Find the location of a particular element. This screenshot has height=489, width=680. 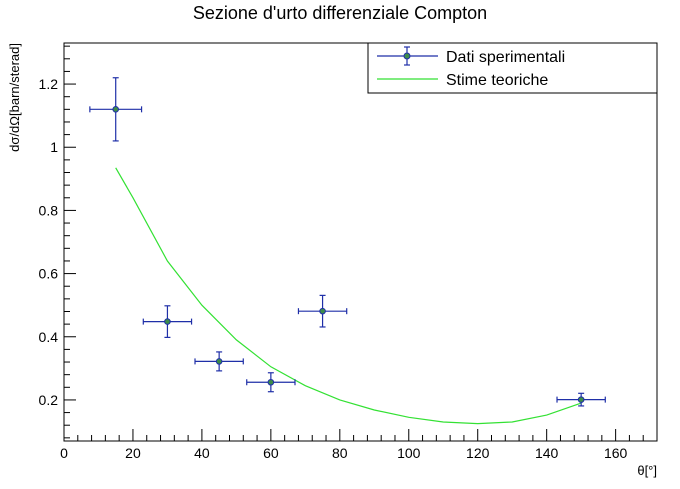

x-axis: 0 20 40 60 80 100 120 140 160 is located at coordinates (359, 445).